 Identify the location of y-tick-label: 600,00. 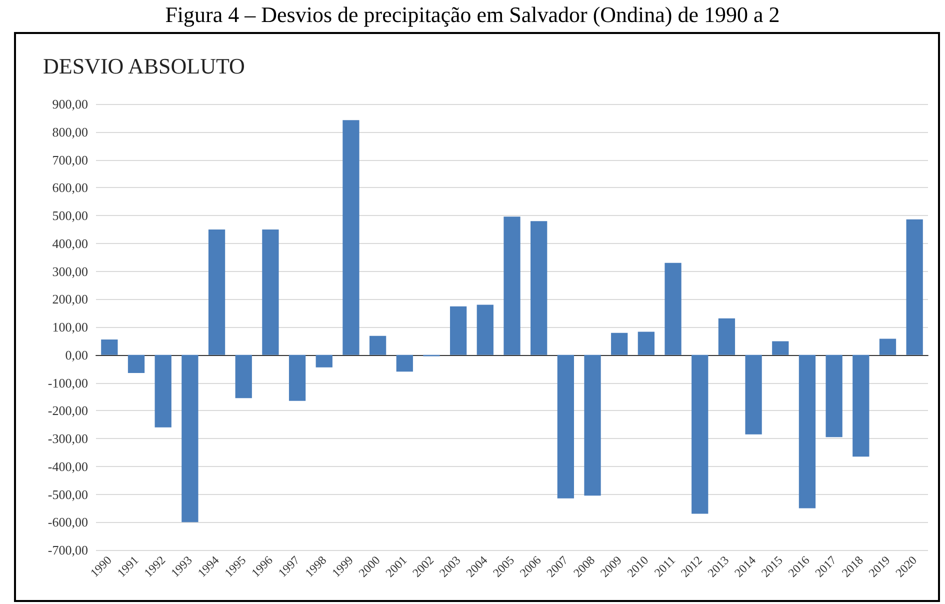
(70, 188).